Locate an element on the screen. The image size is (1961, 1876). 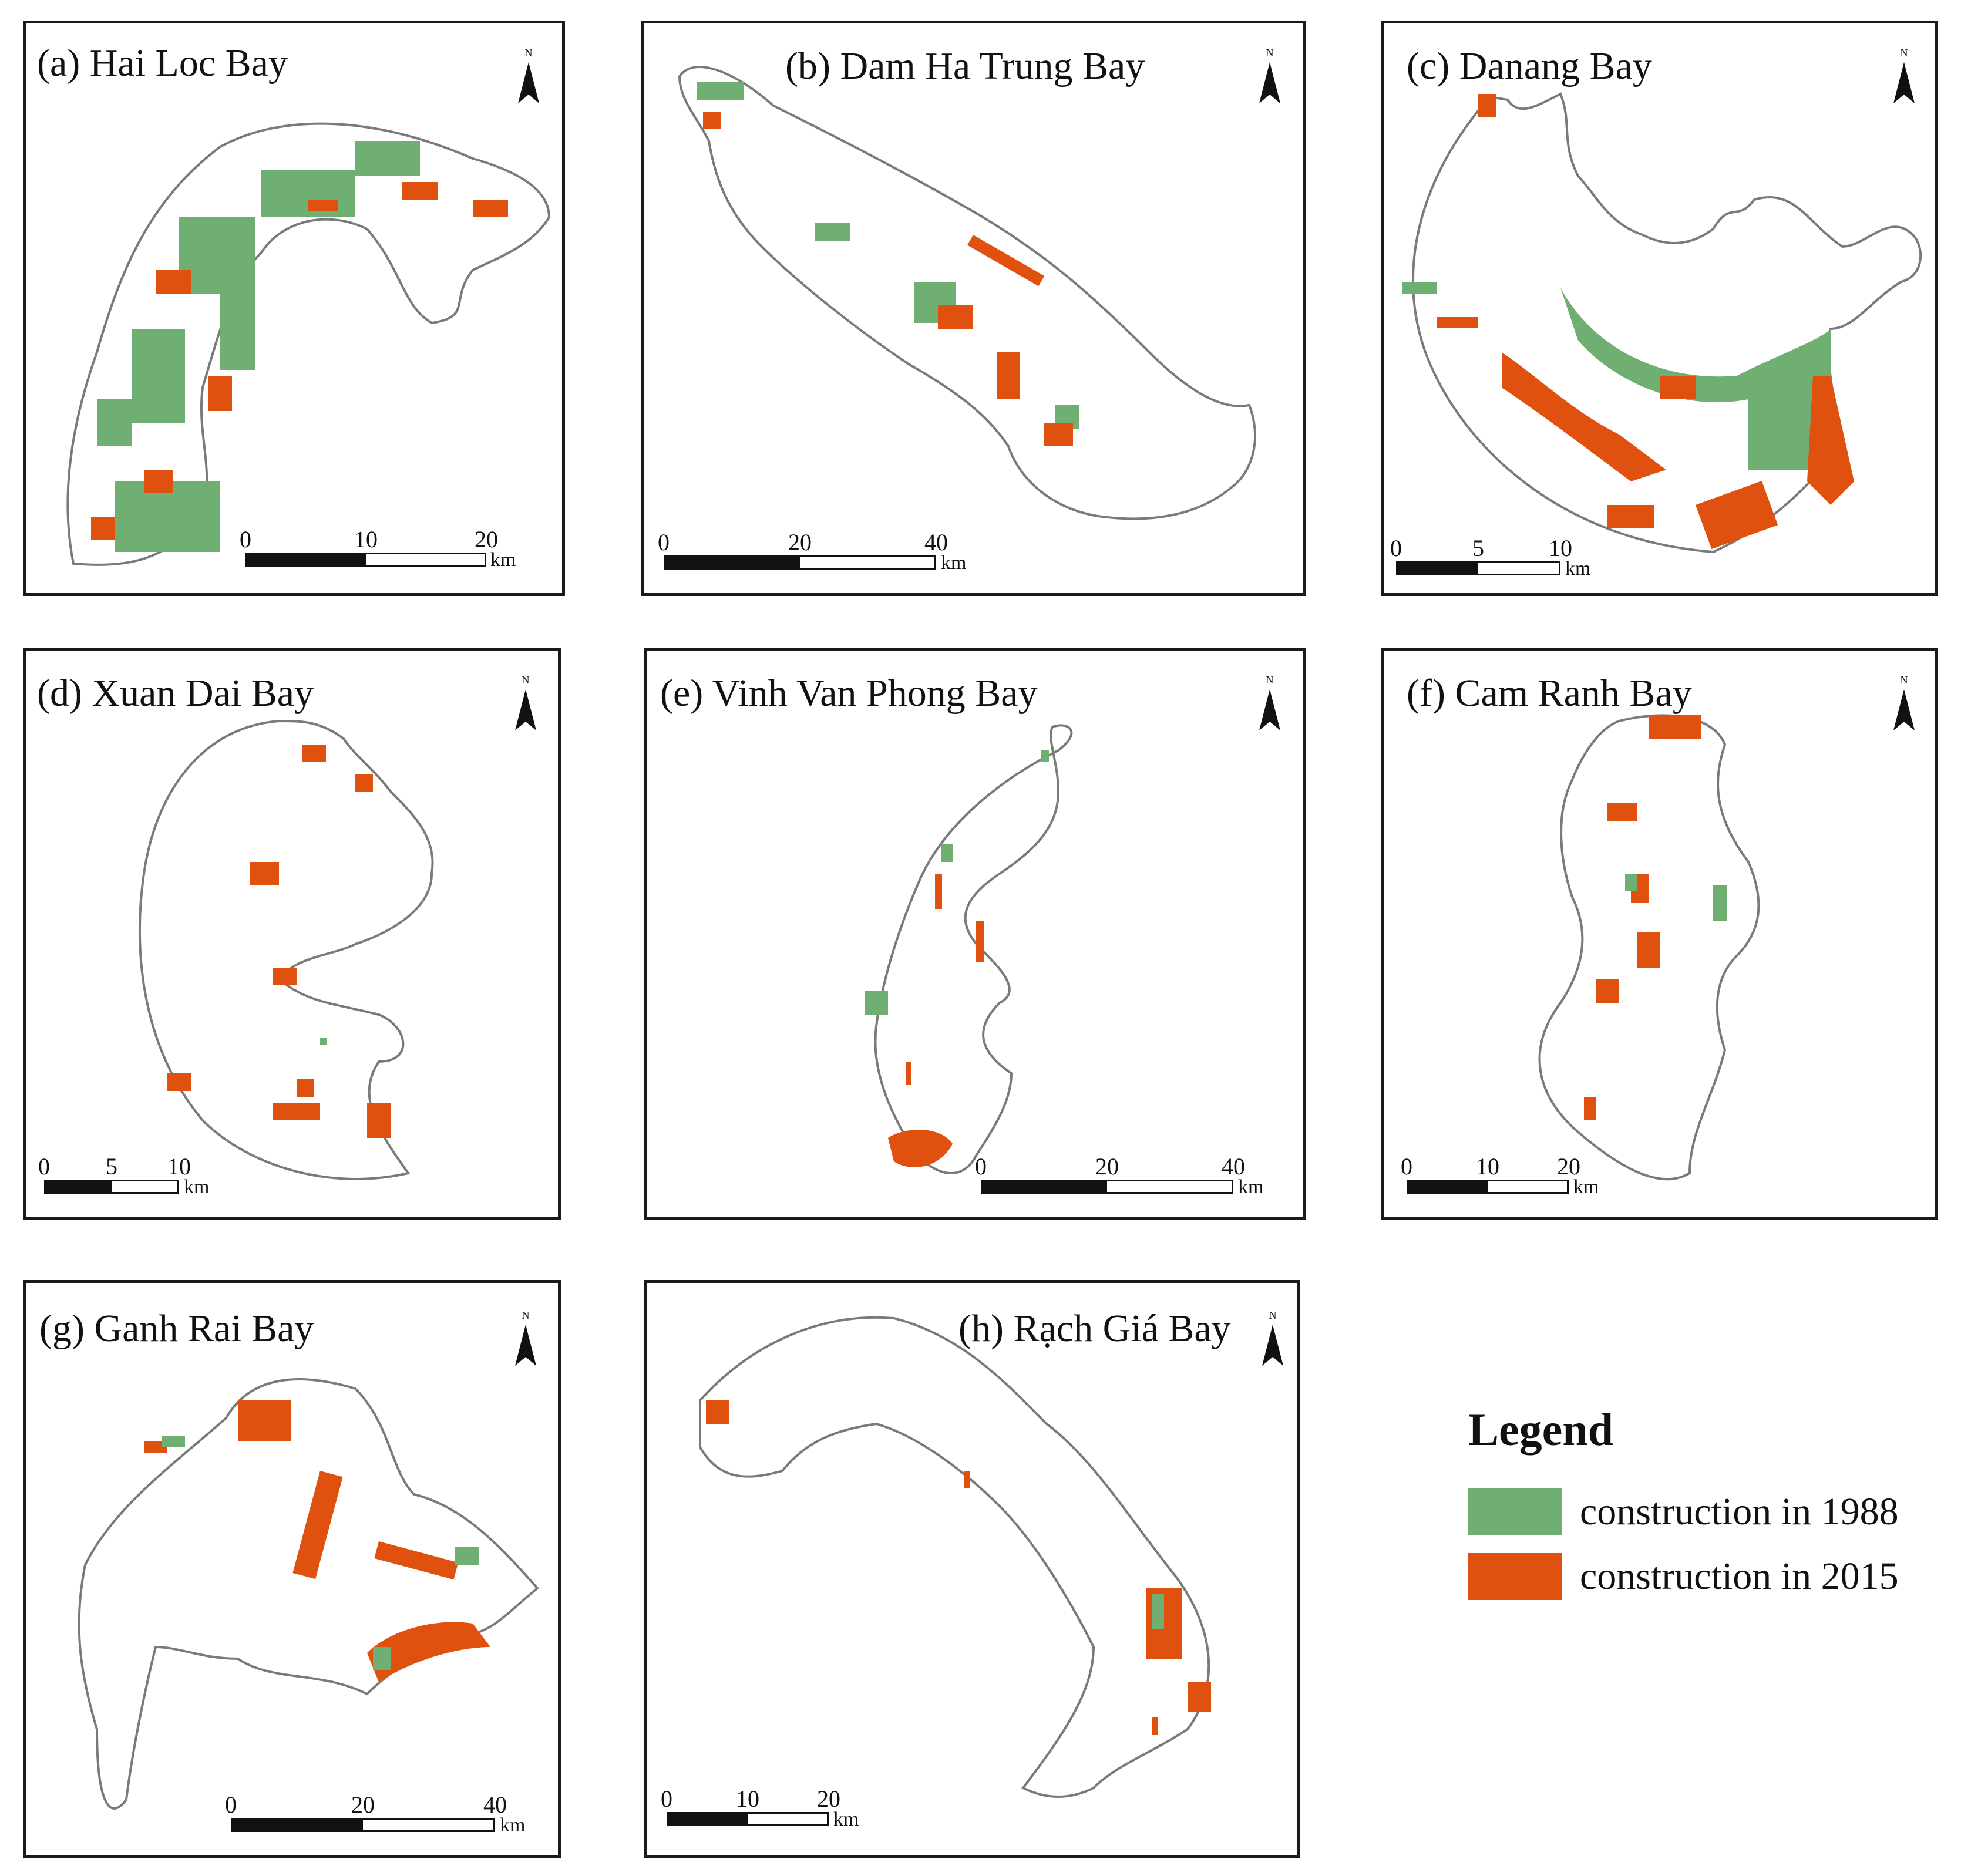
map-panel-dam-ha-trung-bay: (b) Dam Ha Trung Bay N 0 20 40 km is located at coordinates (973, 308).